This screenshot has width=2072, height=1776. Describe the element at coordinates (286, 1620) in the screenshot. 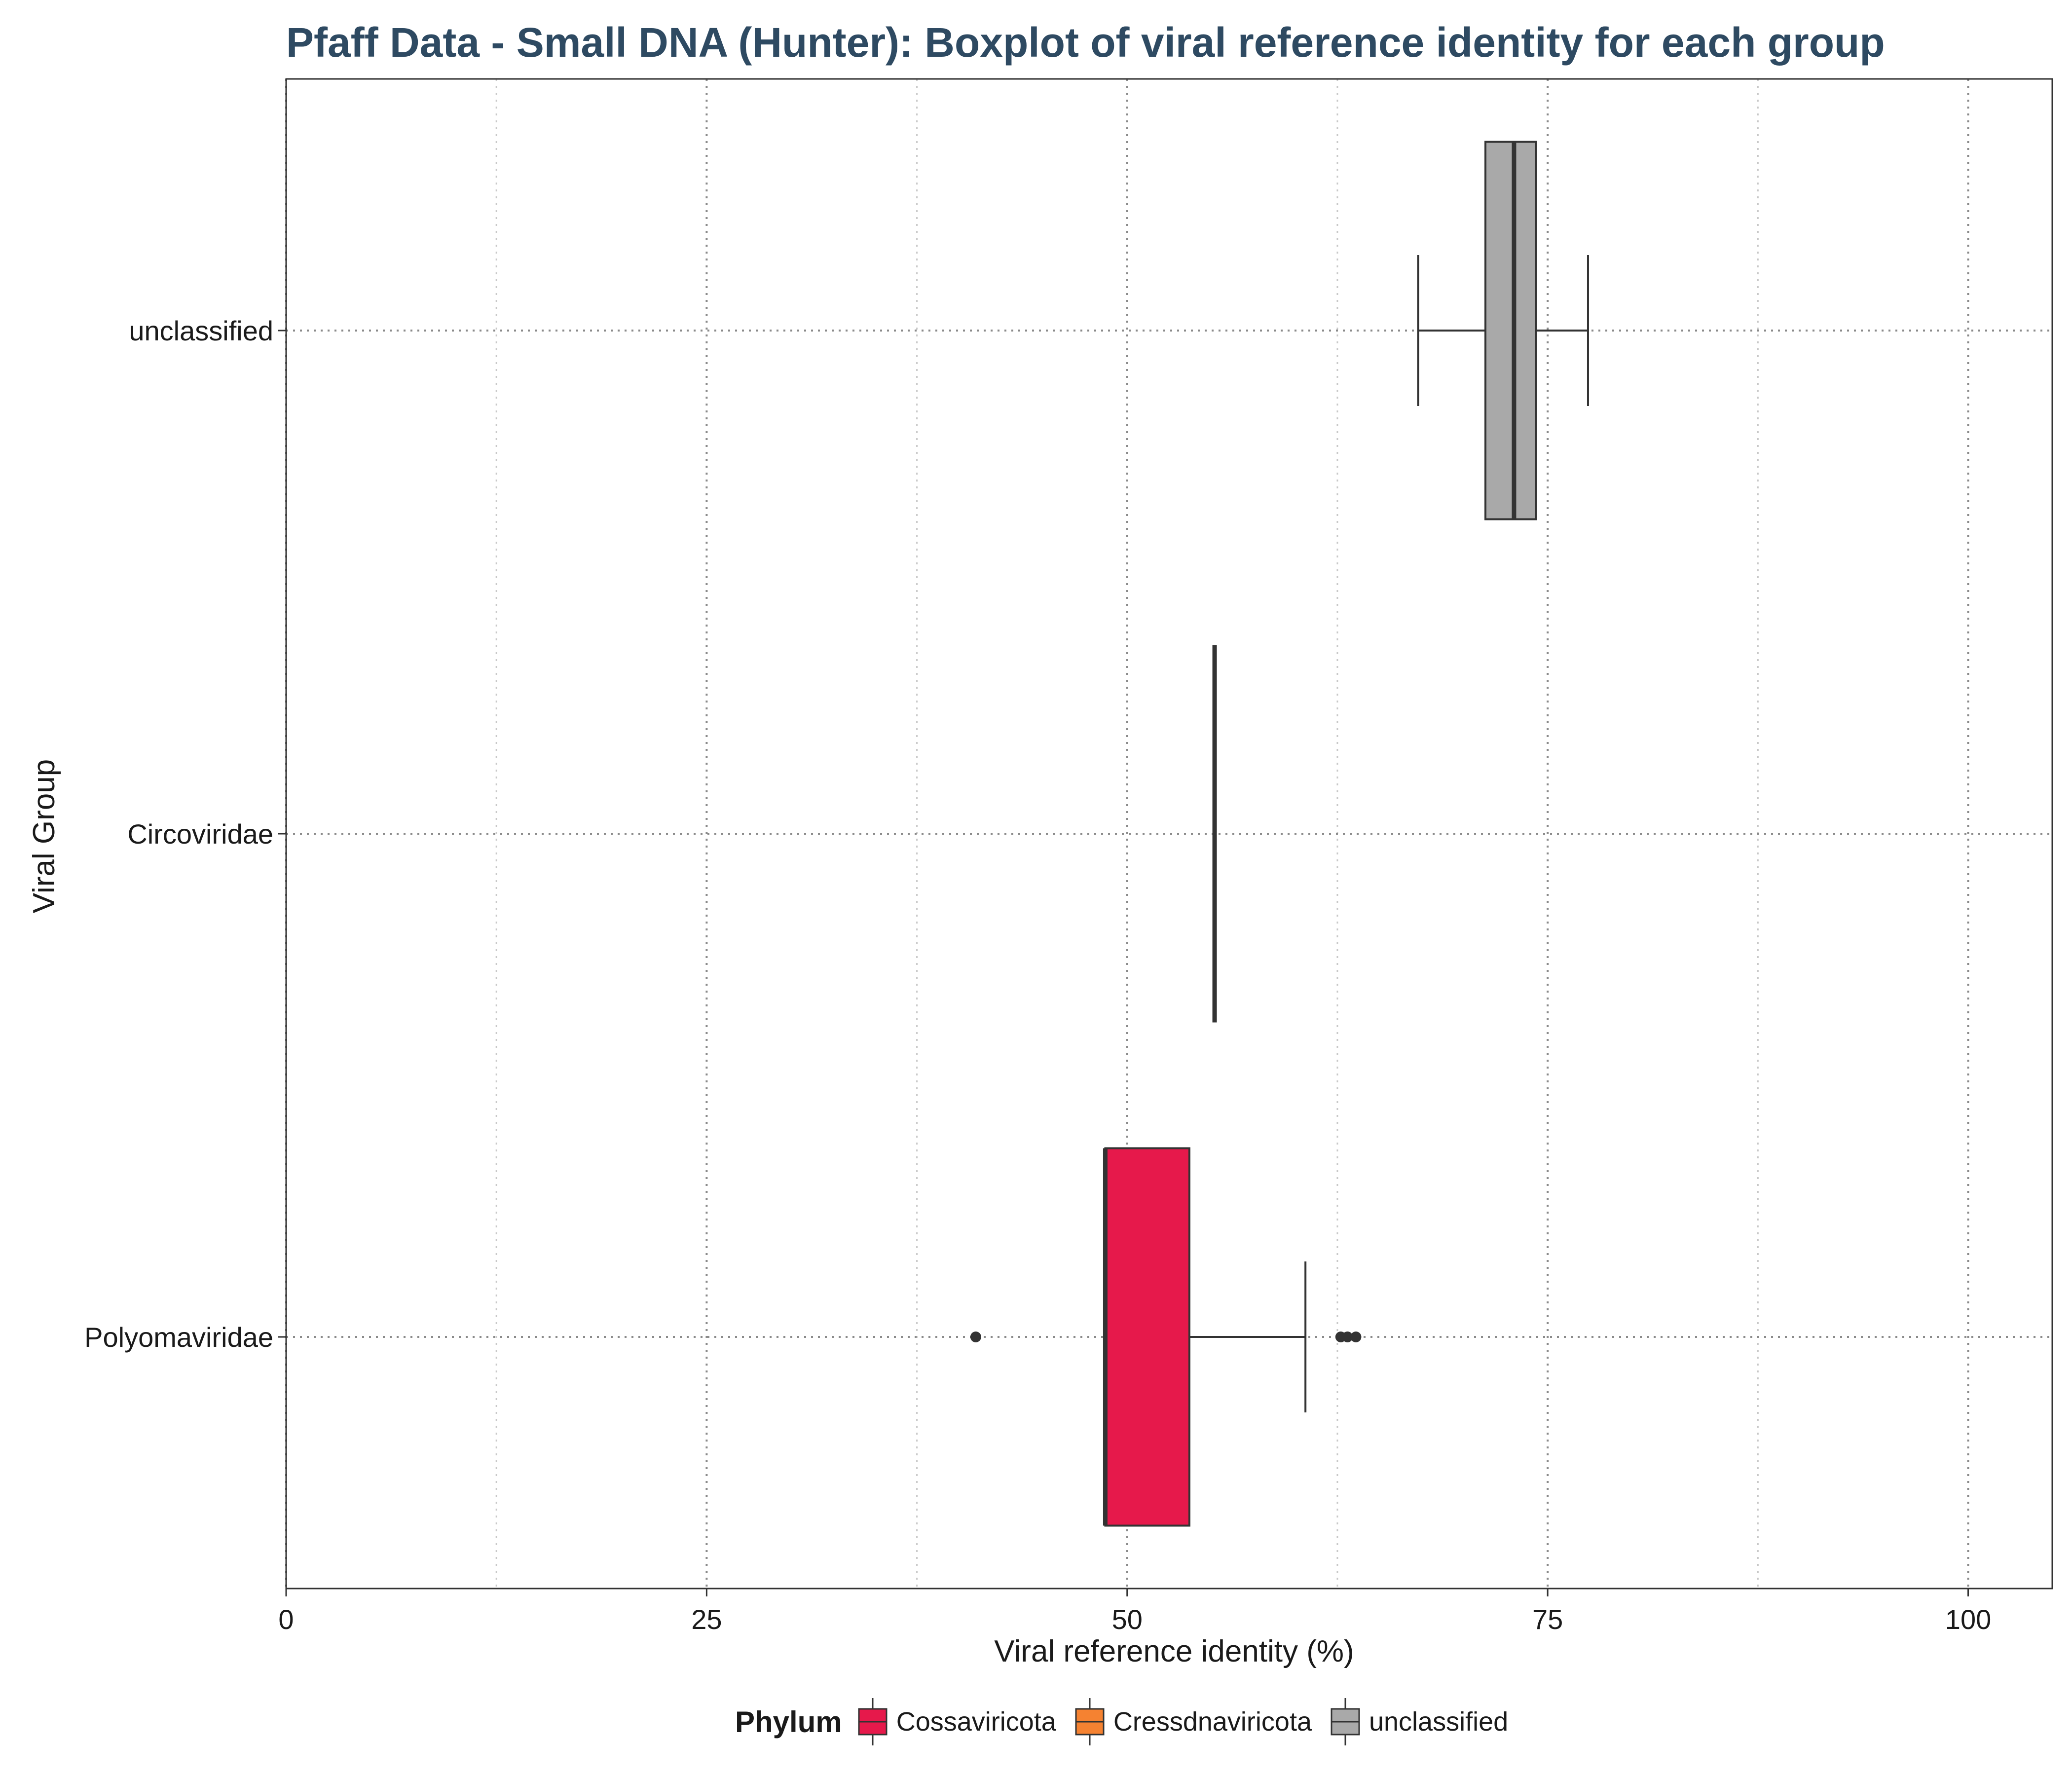

I see `x-tick-label: 0` at that location.